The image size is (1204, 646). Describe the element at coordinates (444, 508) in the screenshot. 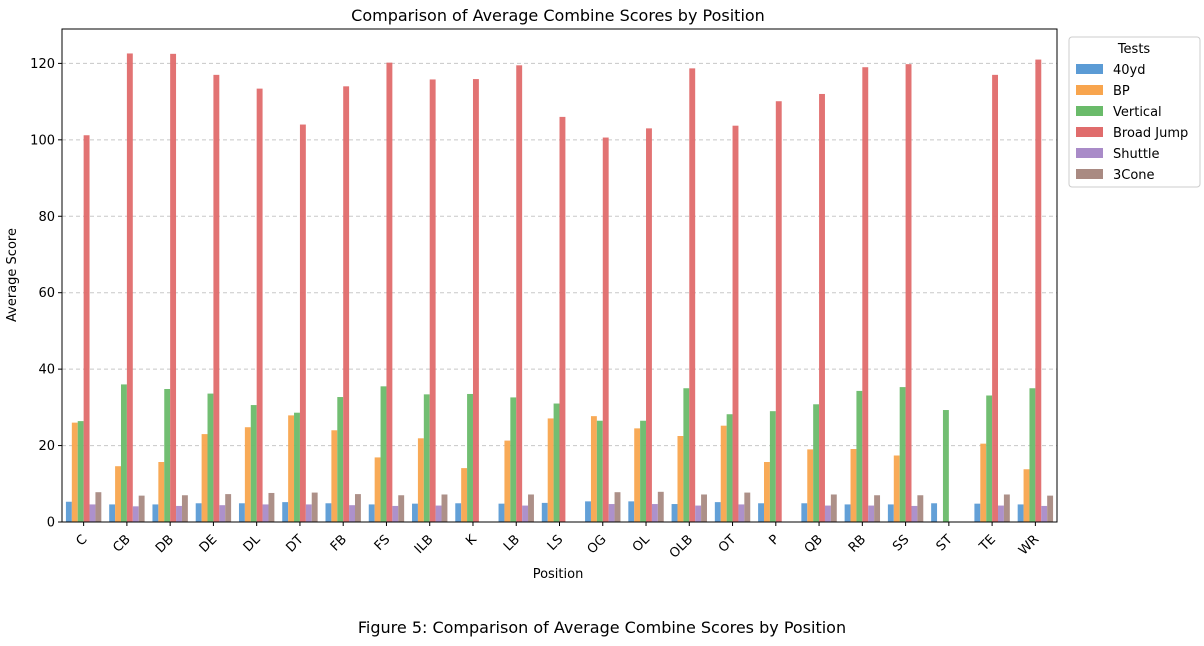

I see `bar-ILB-3cone` at that location.